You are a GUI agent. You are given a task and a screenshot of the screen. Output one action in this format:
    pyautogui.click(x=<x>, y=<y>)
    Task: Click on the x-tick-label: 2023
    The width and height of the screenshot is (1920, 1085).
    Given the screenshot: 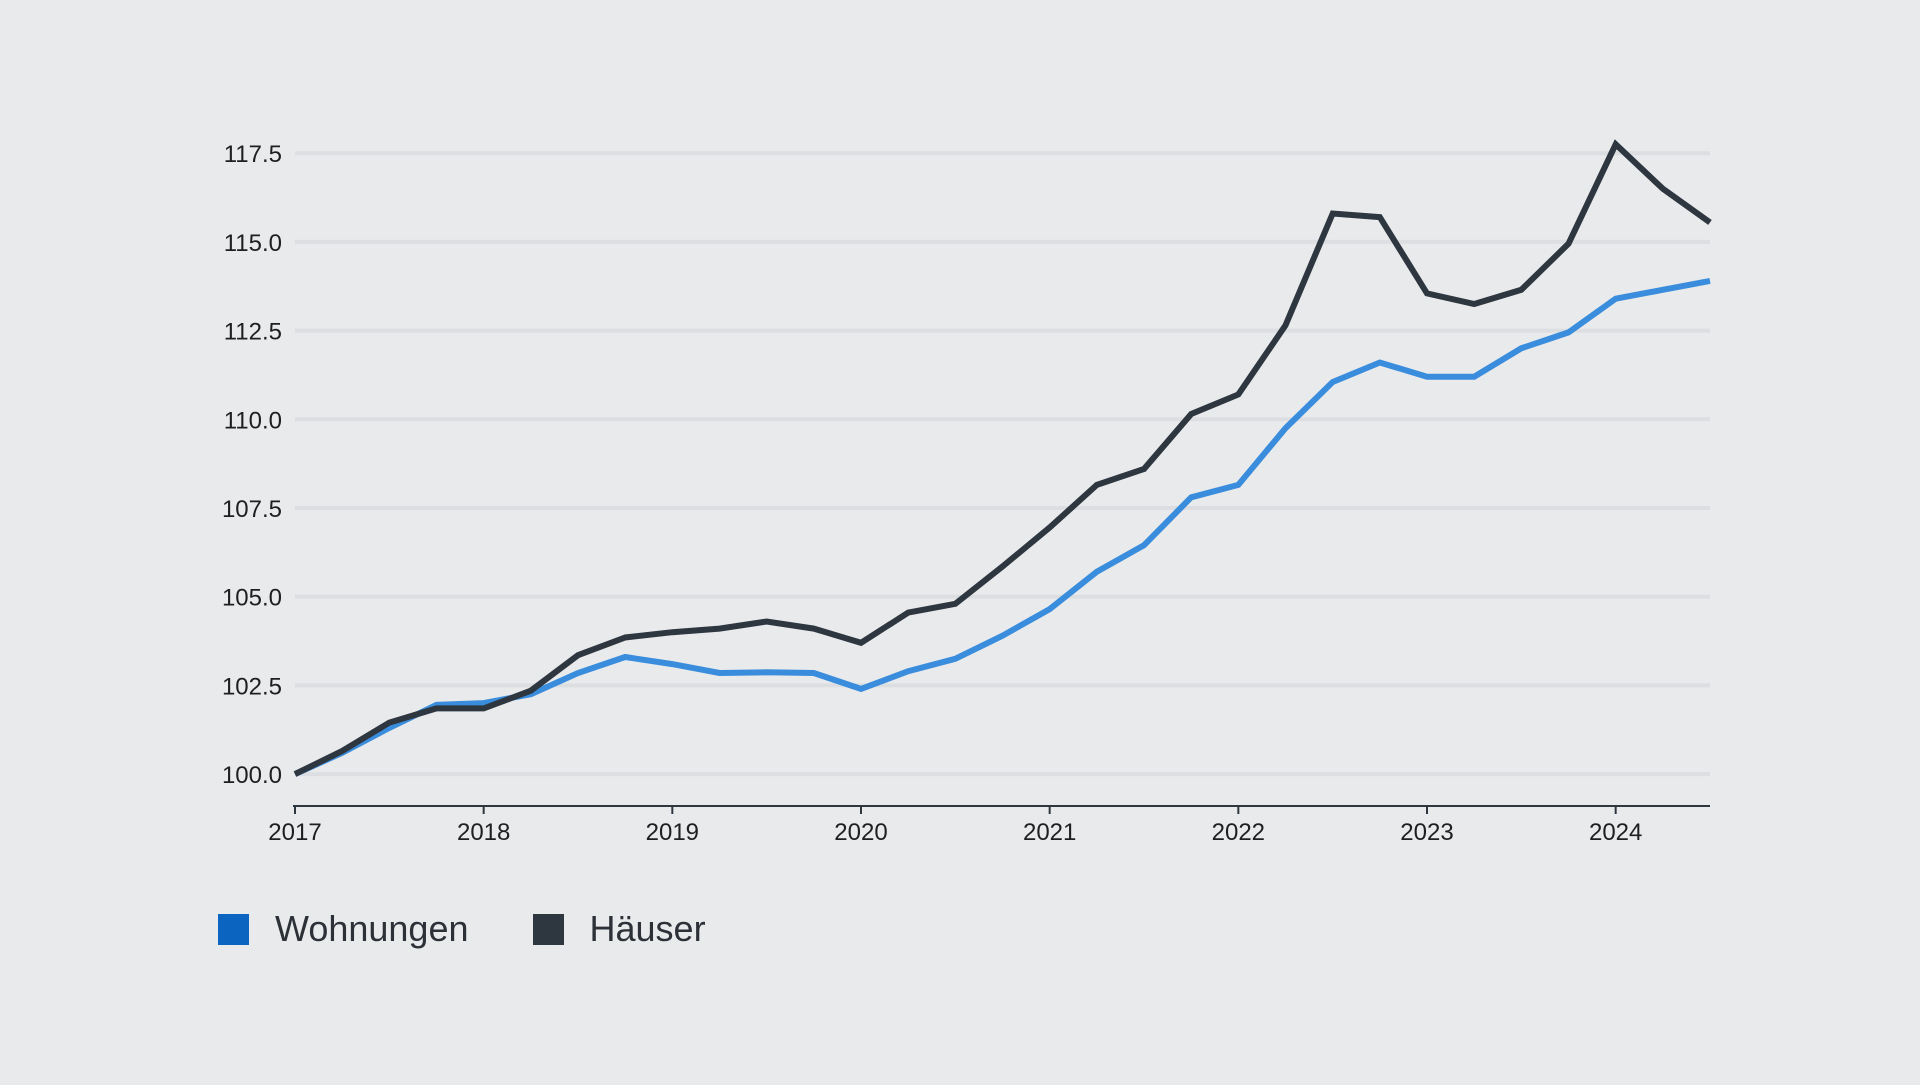 What is the action you would take?
    pyautogui.click(x=1426, y=832)
    